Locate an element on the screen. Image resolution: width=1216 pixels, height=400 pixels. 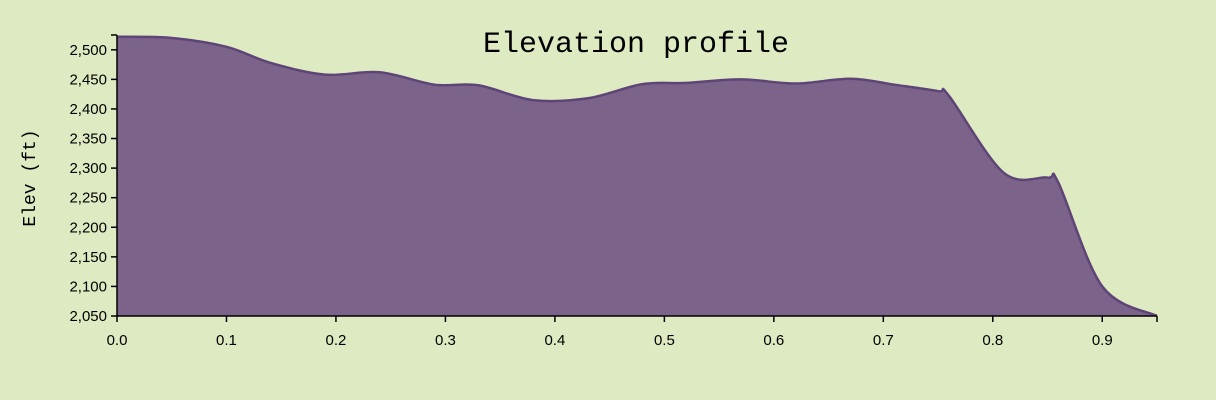
y-tick-label: 2,200 is located at coordinates (88, 227).